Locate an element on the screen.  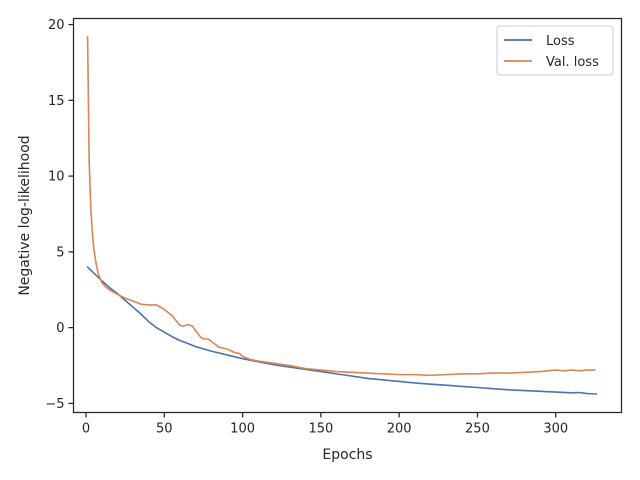
legend-label-loss: Loss is located at coordinates (560, 41).